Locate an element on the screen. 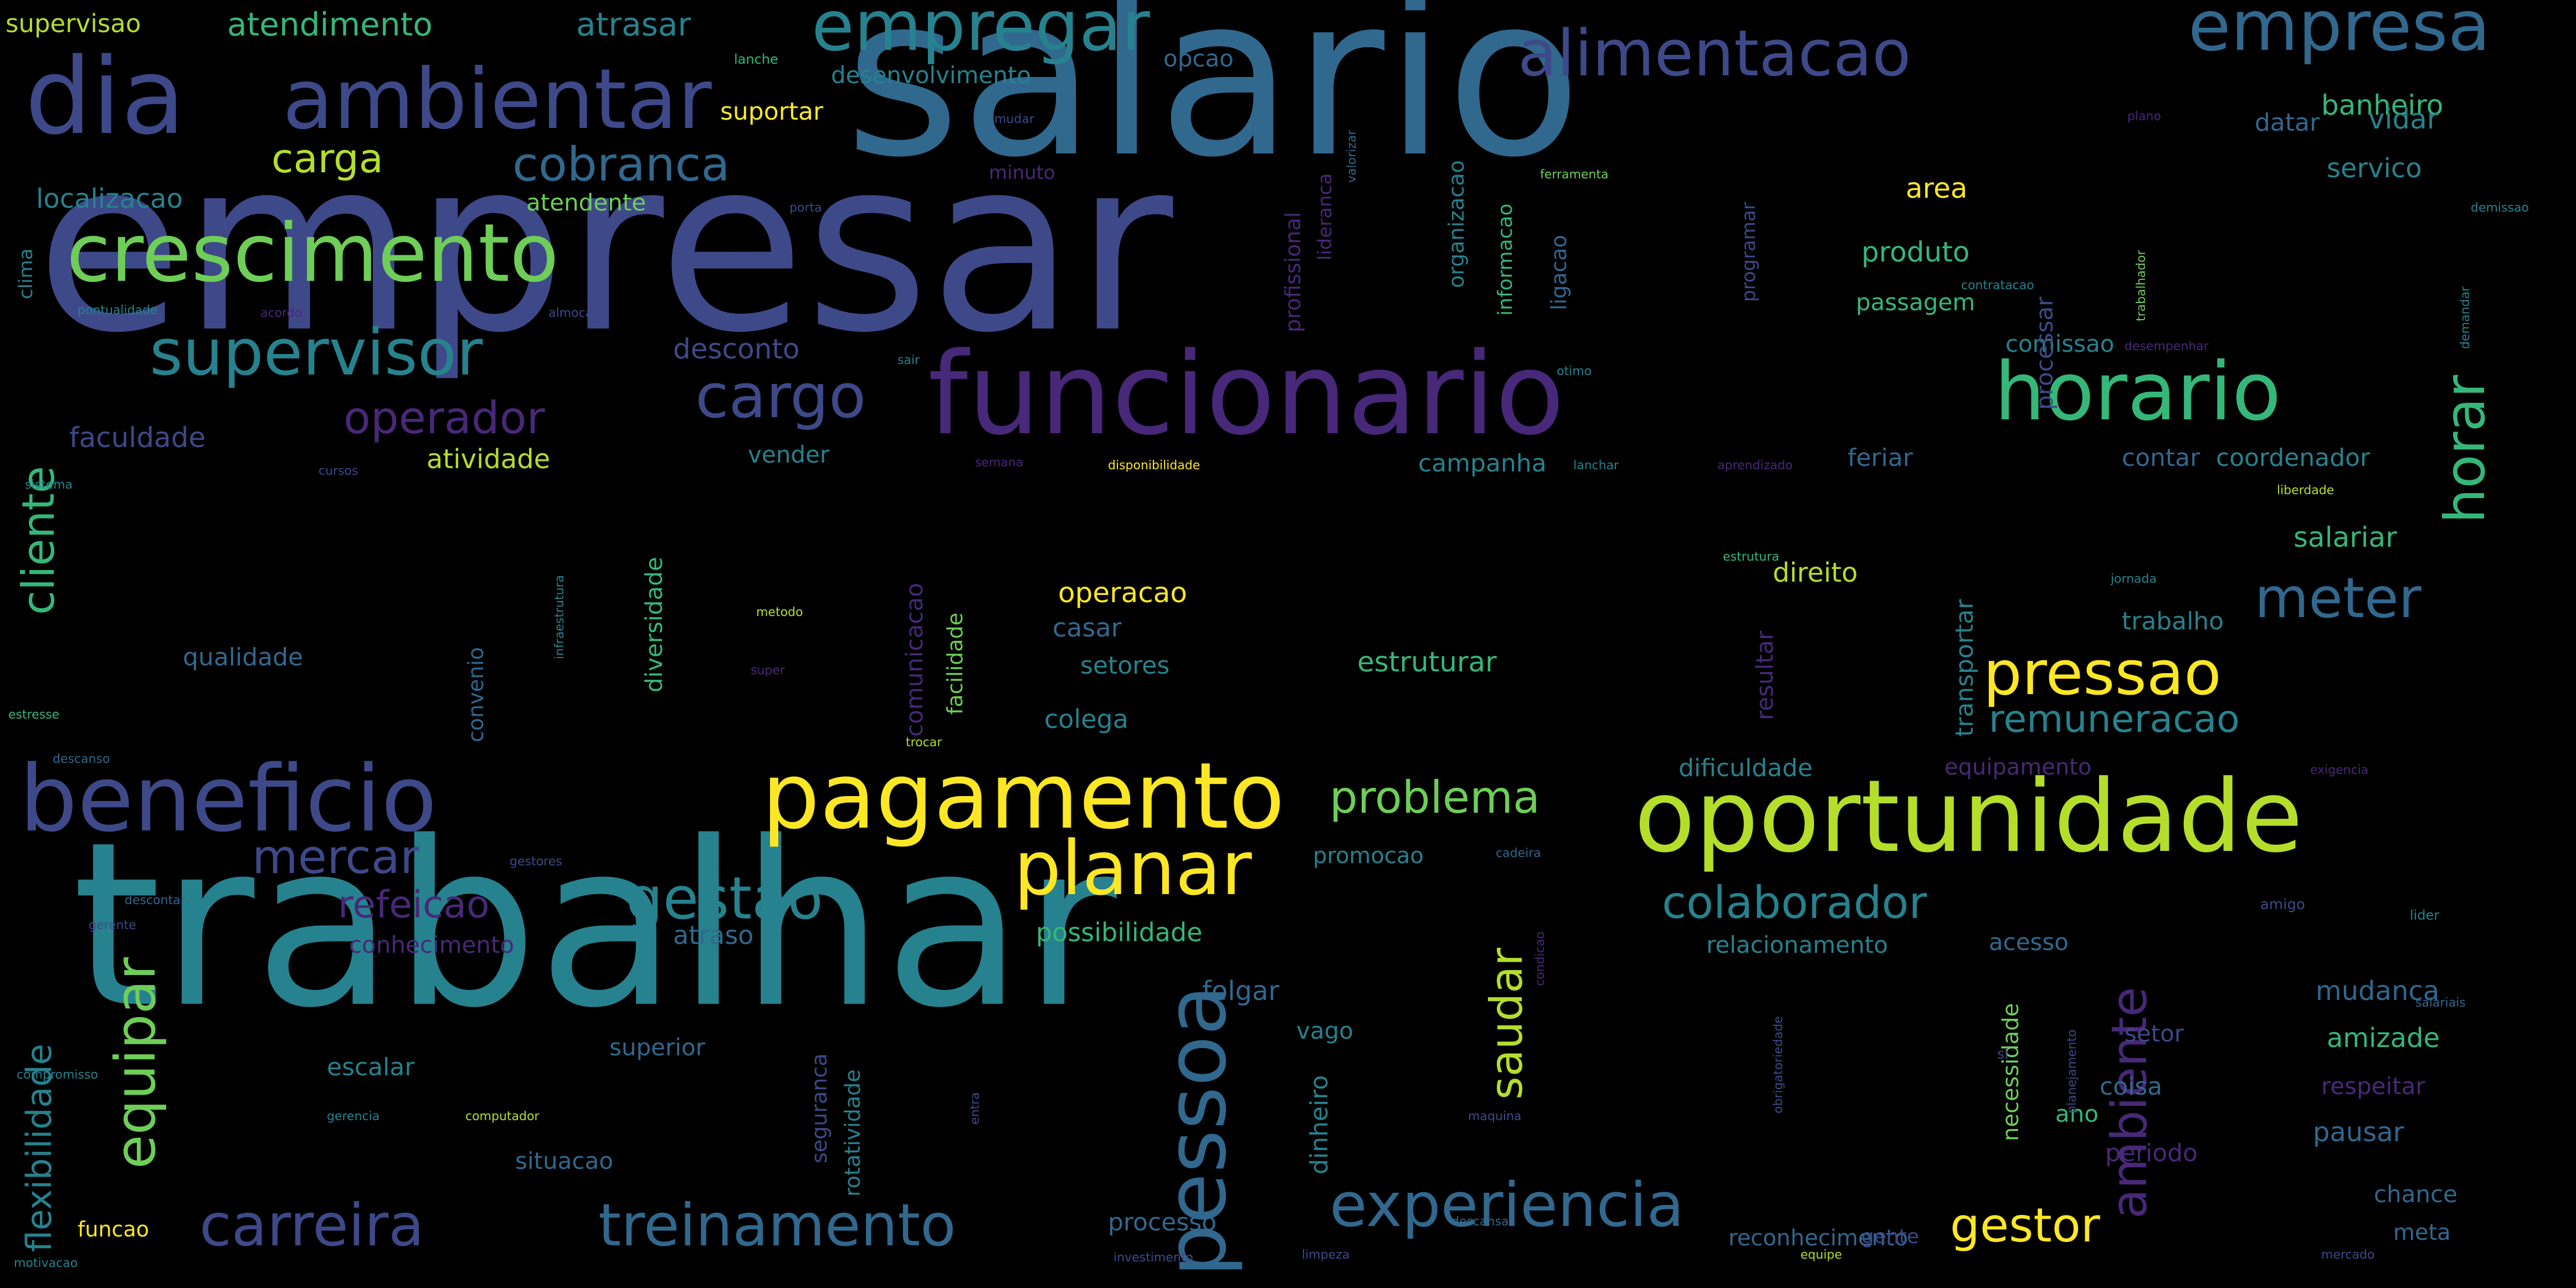  cloud-word: descanso is located at coordinates (81, 759).